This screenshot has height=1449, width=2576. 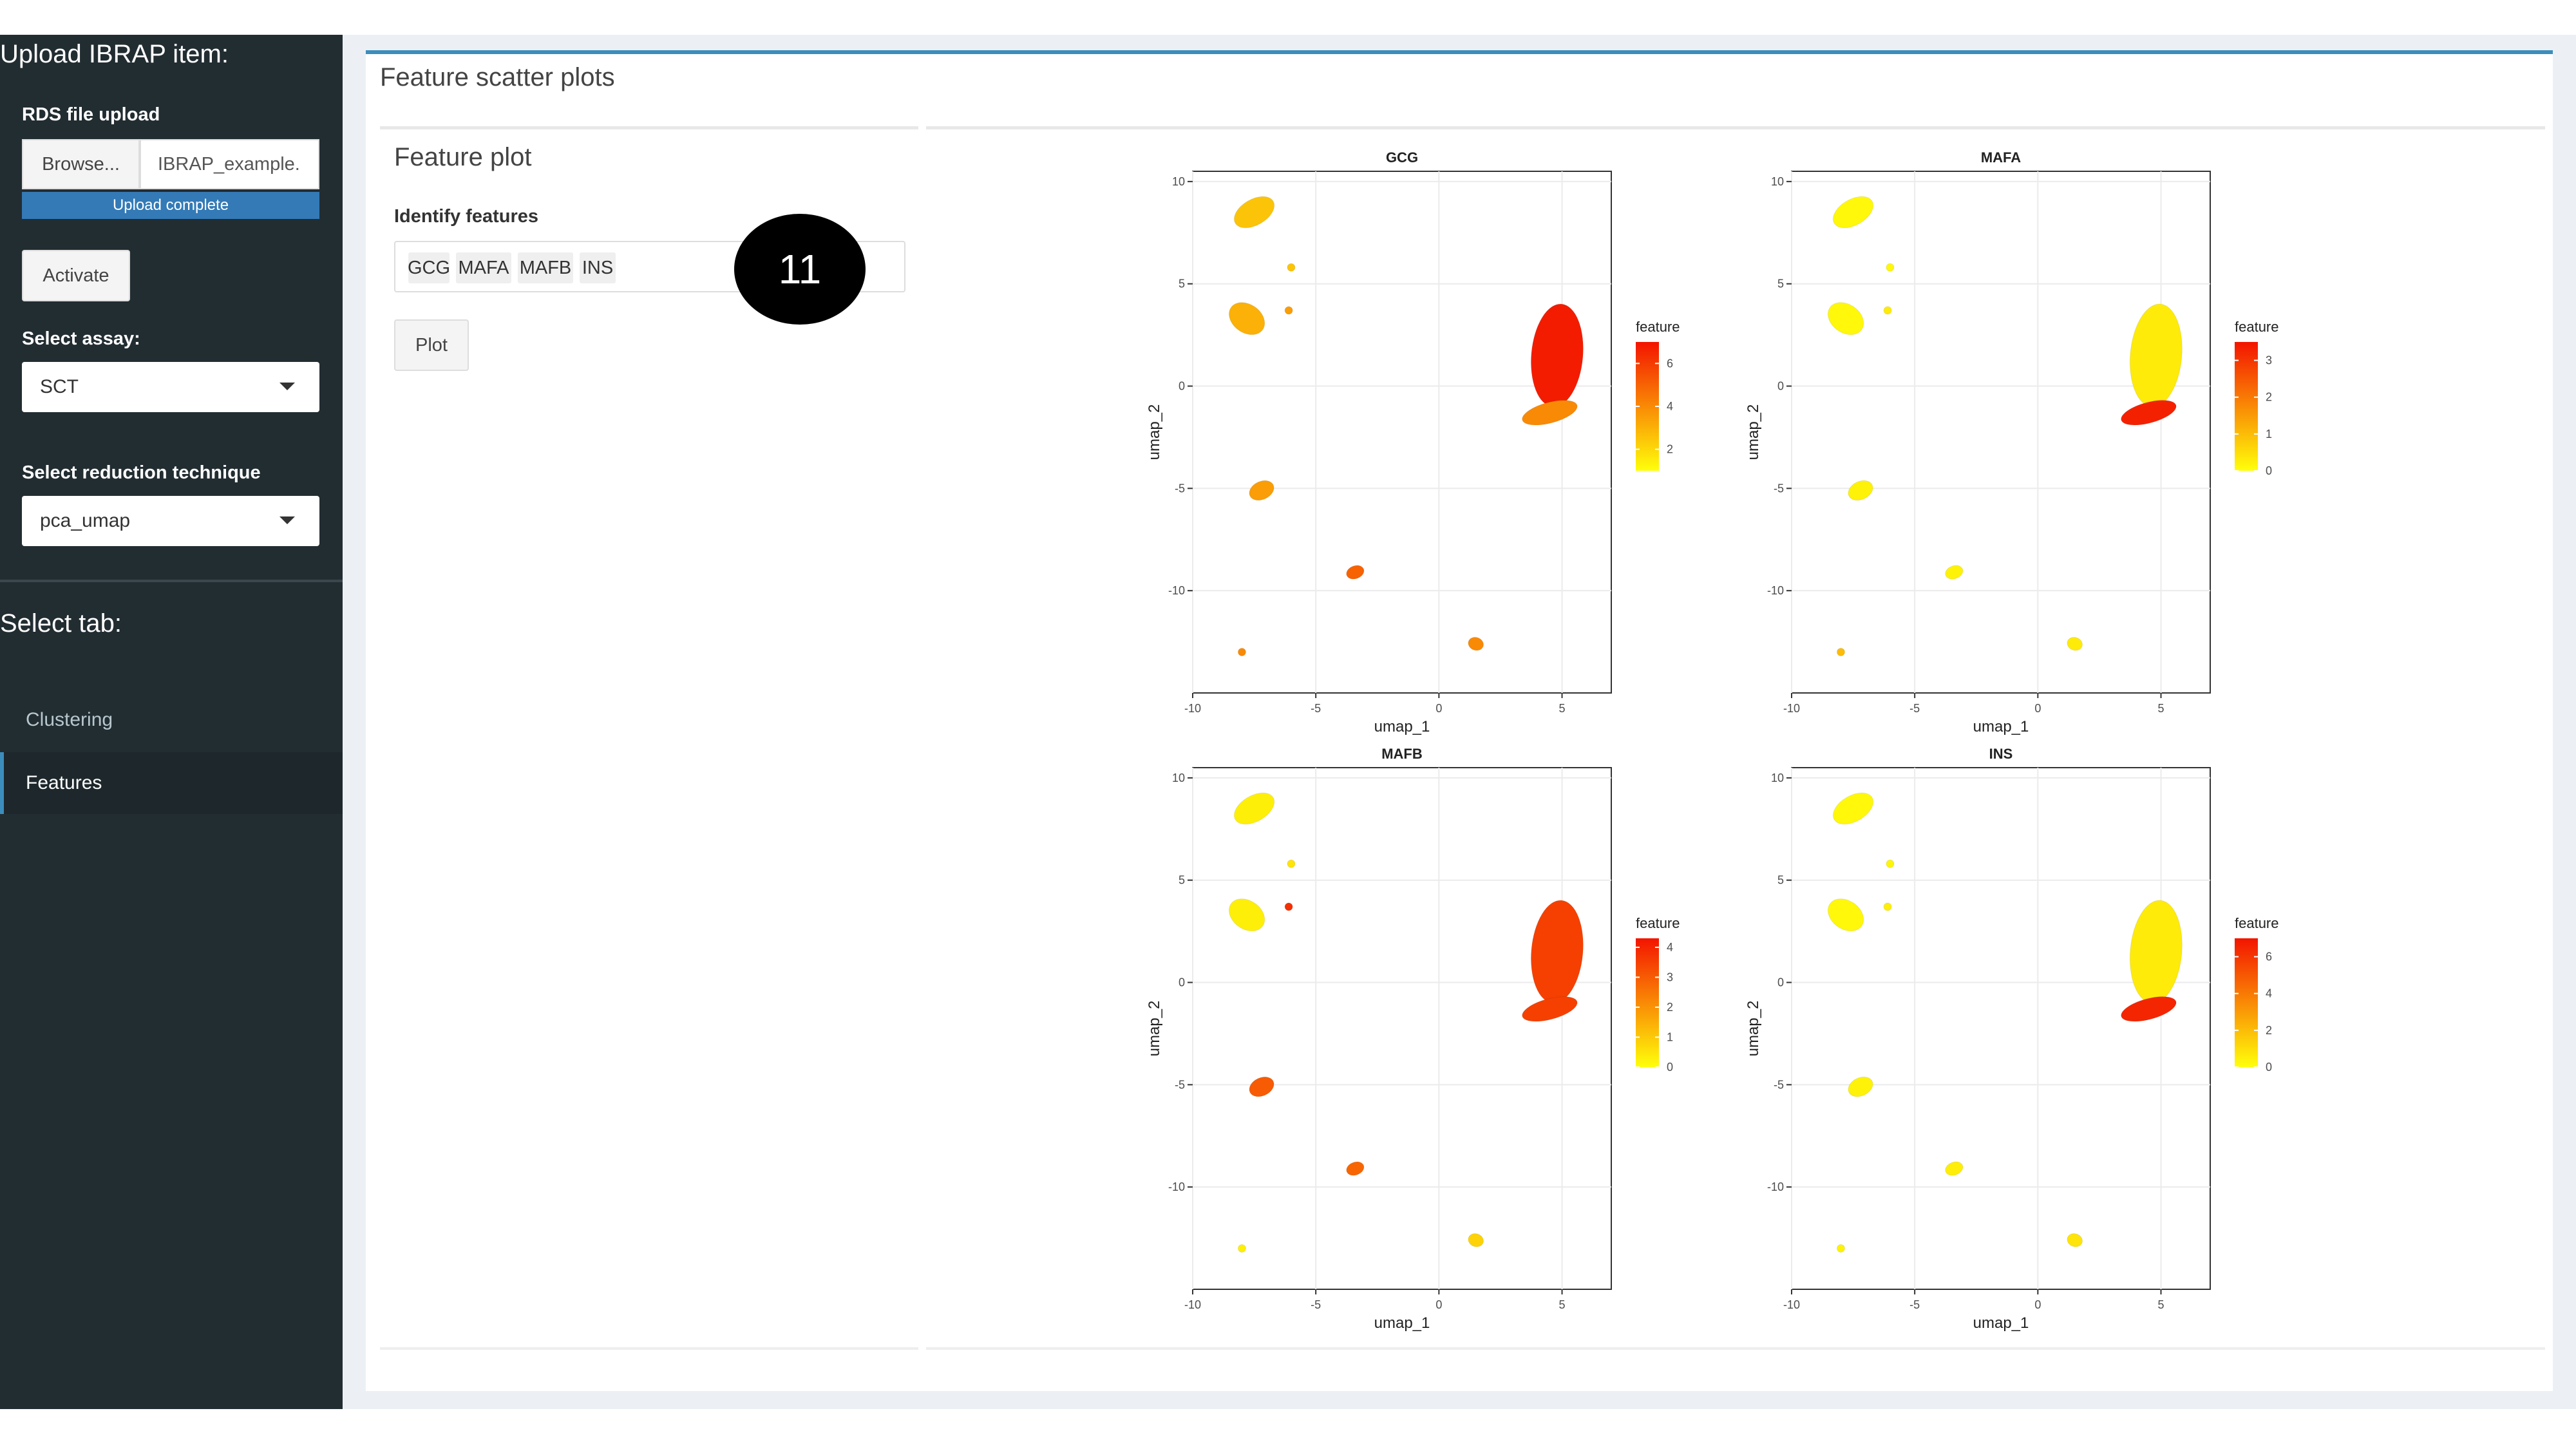 I want to click on select-tab-heading: Select tab:, so click(x=61, y=623).